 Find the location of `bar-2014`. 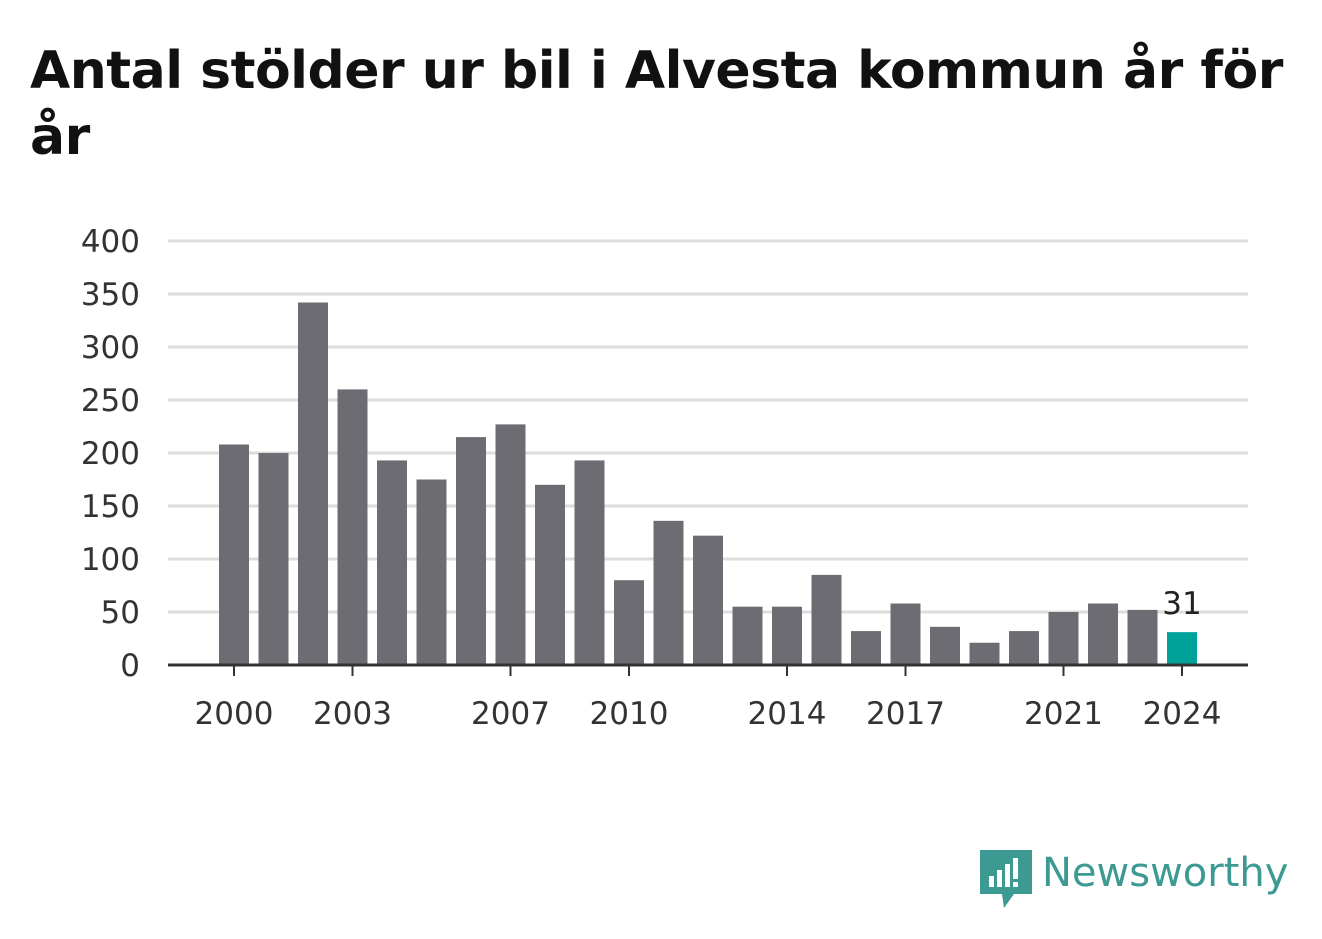

bar-2014 is located at coordinates (787, 635).